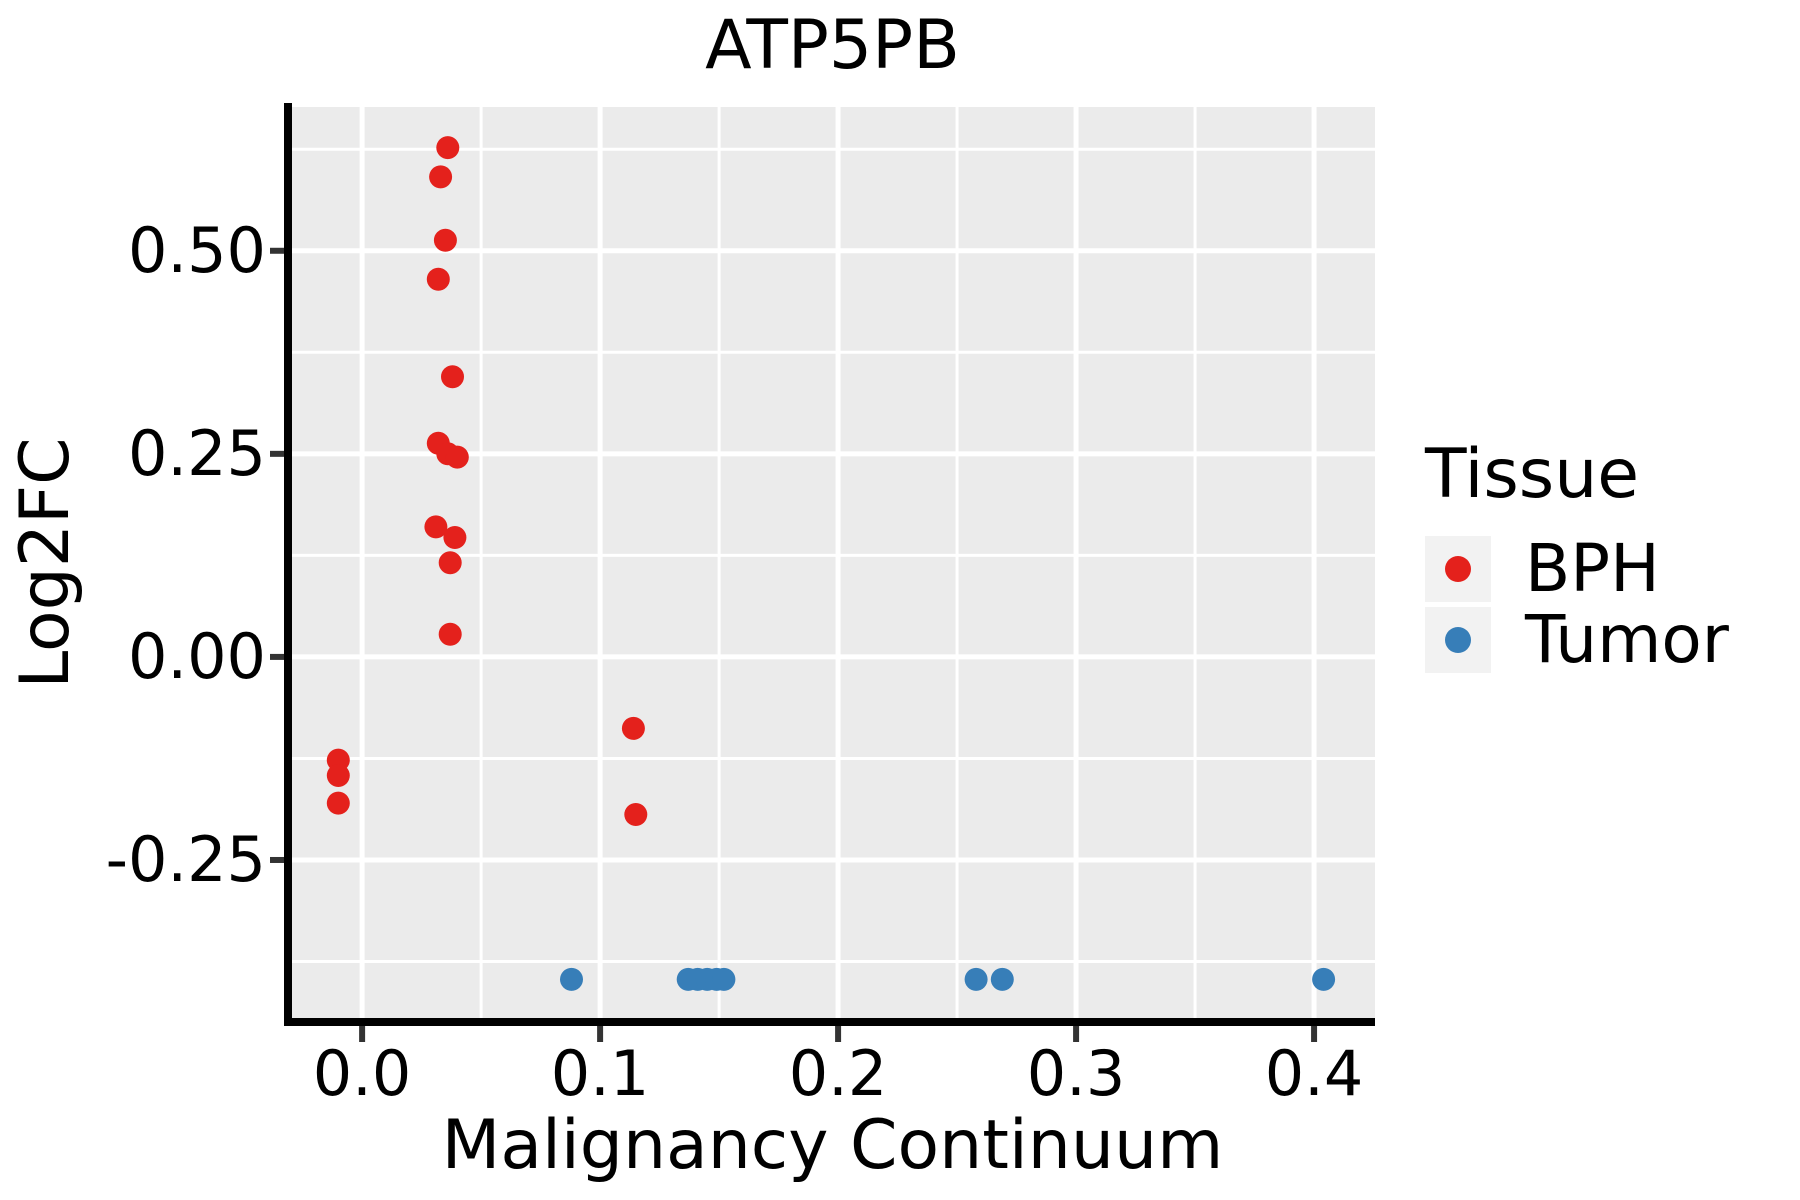  Describe the element at coordinates (196, 453) in the screenshot. I see `y-tick-label: 0.25` at that location.